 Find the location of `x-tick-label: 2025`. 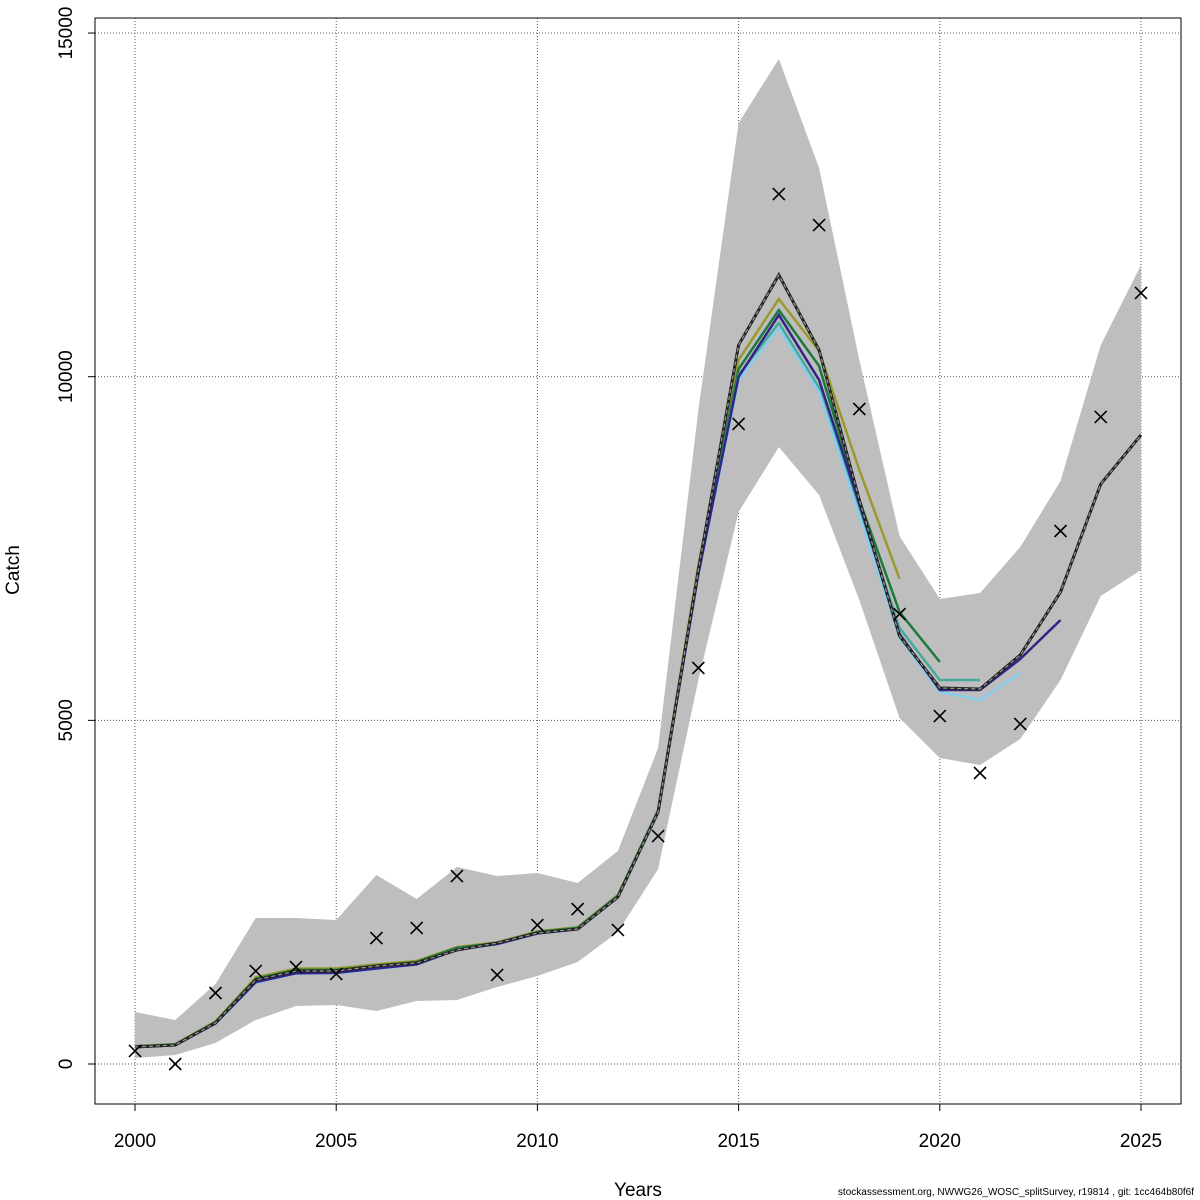

x-tick-label: 2025 is located at coordinates (1141, 1141).